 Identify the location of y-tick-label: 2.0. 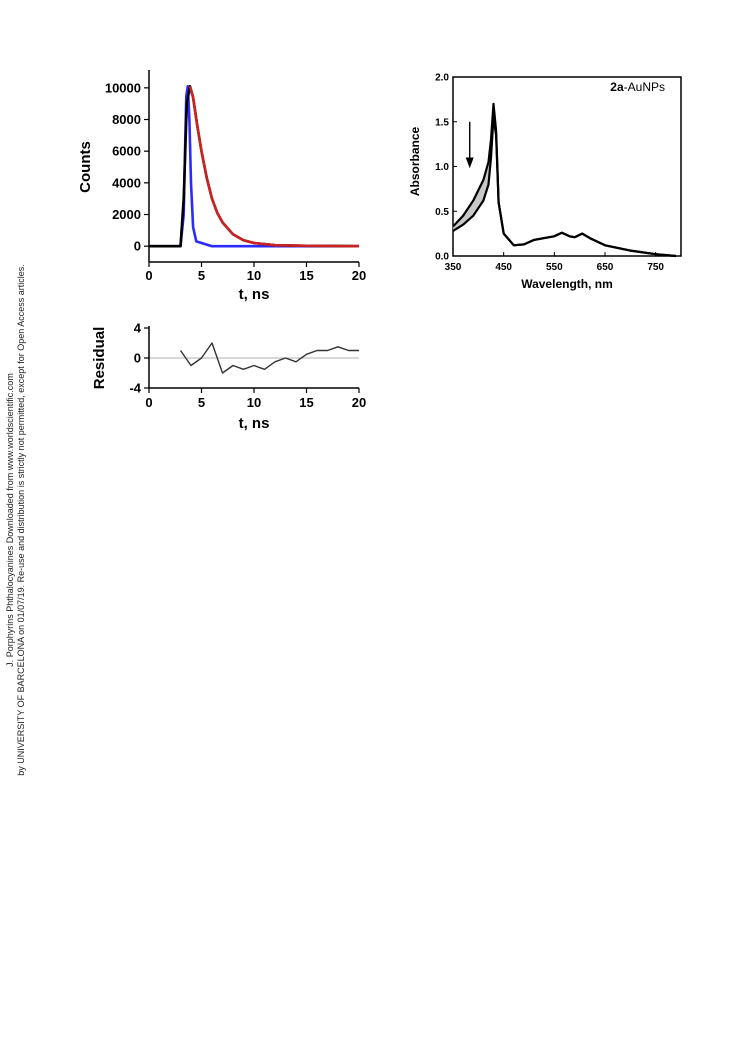
(442, 78).